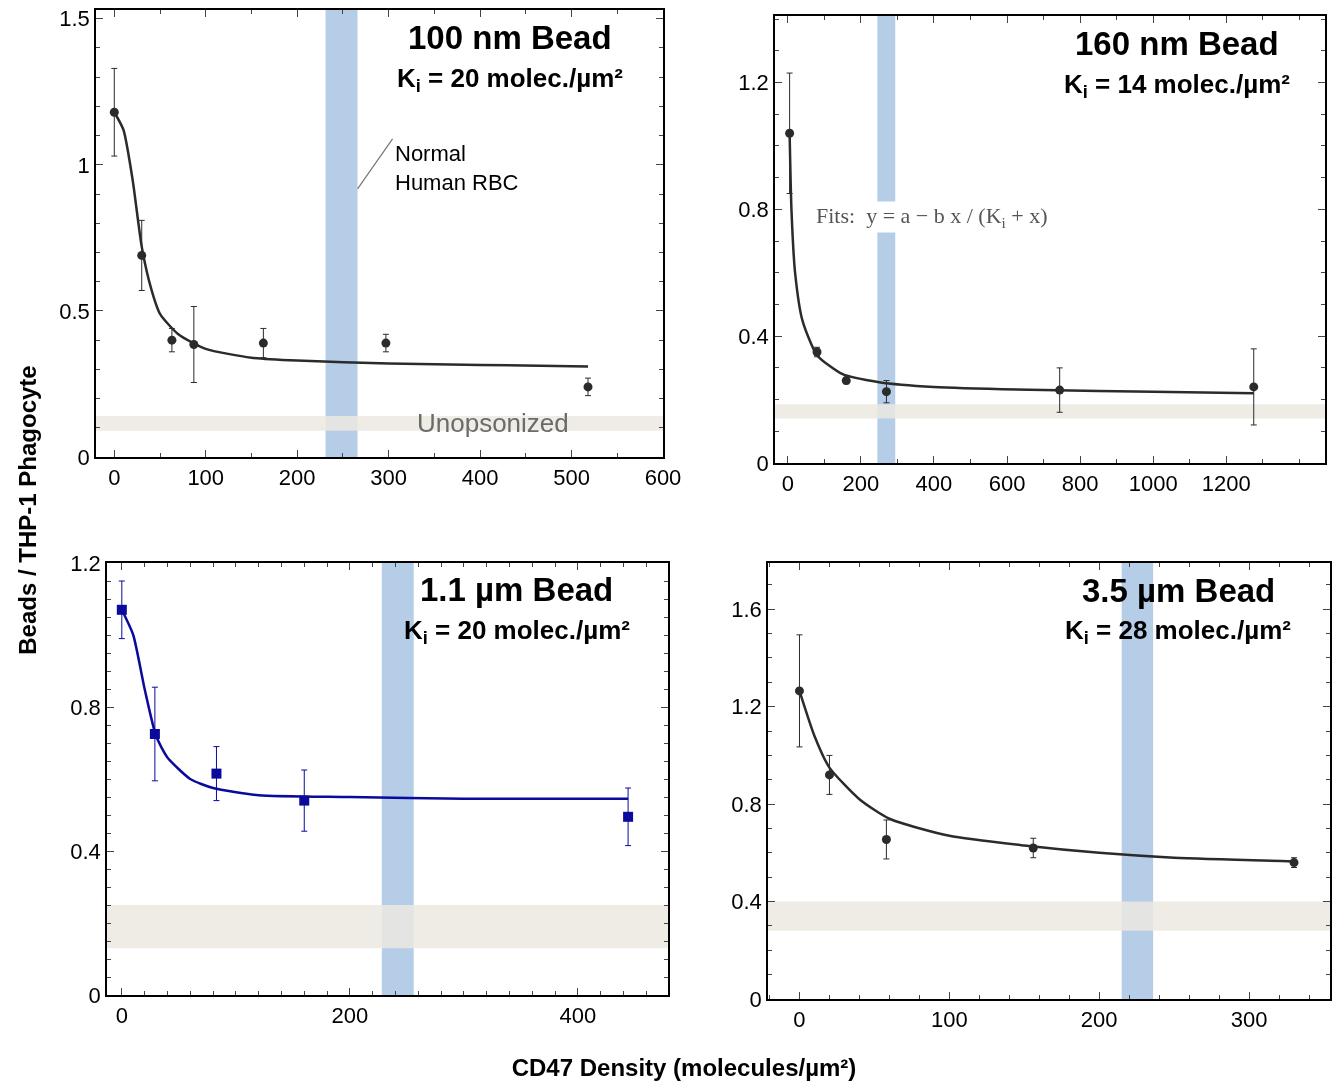 Image resolution: width=1338 pixels, height=1089 pixels. I want to click on y-tick-label: 1, so click(83, 165).